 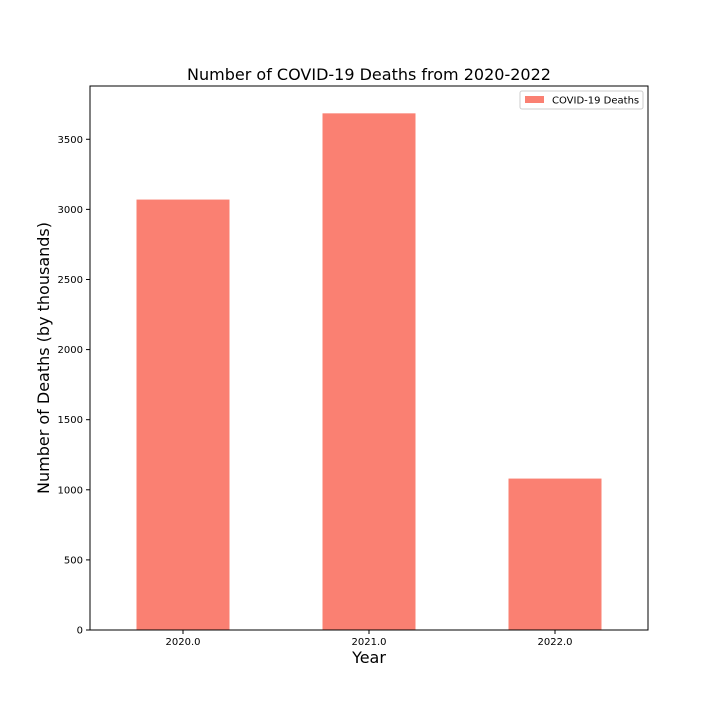 I want to click on y-tick-label: 3500, so click(x=70, y=140).